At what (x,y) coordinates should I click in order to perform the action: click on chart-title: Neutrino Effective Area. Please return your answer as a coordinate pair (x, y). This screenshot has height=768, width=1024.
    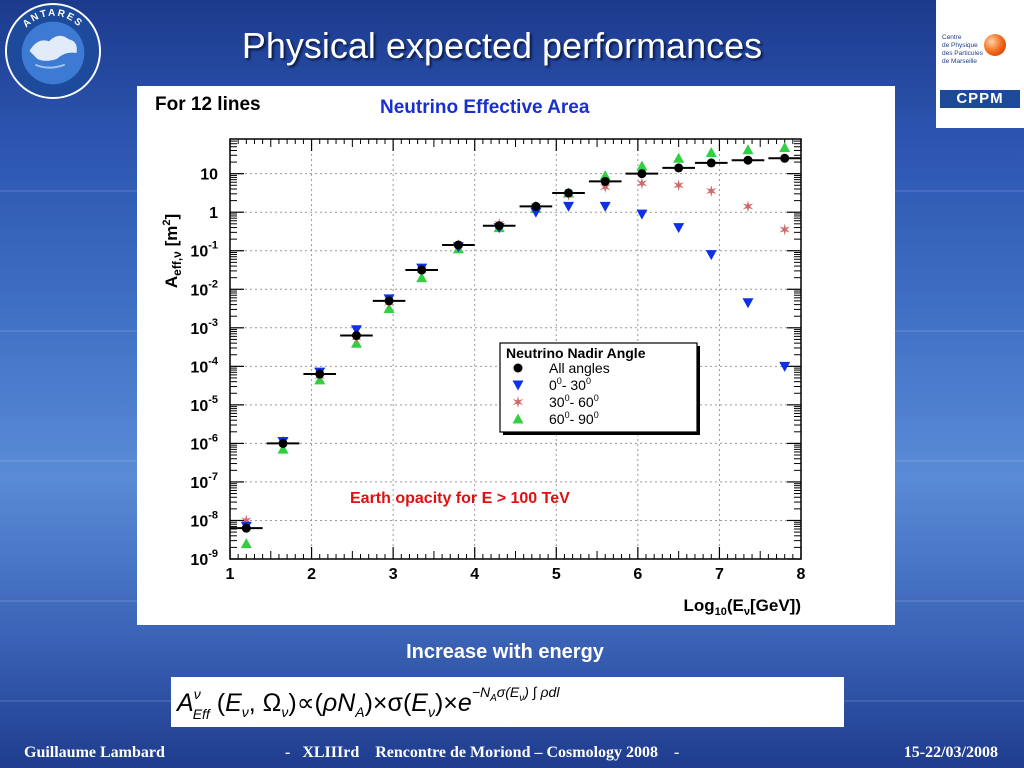
    Looking at the image, I should click on (485, 107).